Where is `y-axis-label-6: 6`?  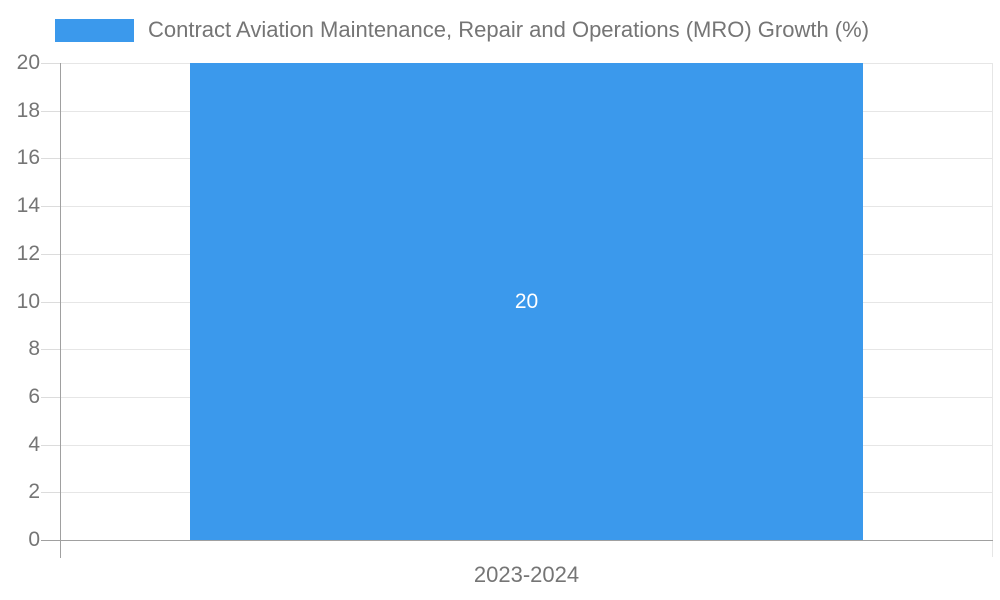 y-axis-label-6: 6 is located at coordinates (34, 396).